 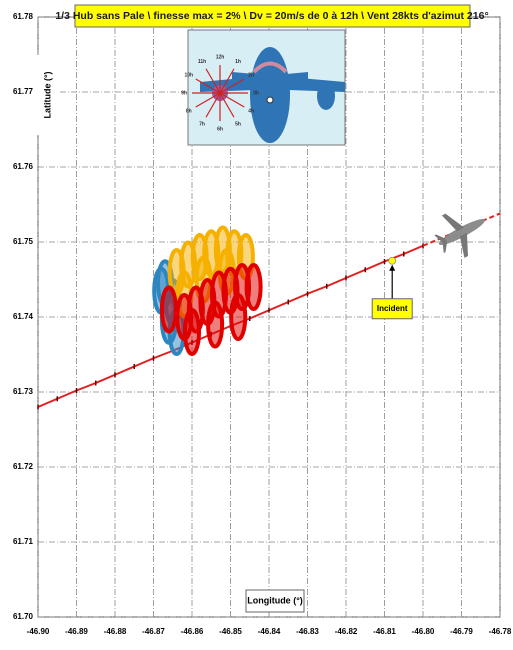 I want to click on clock-label: 5h, so click(x=238, y=125).